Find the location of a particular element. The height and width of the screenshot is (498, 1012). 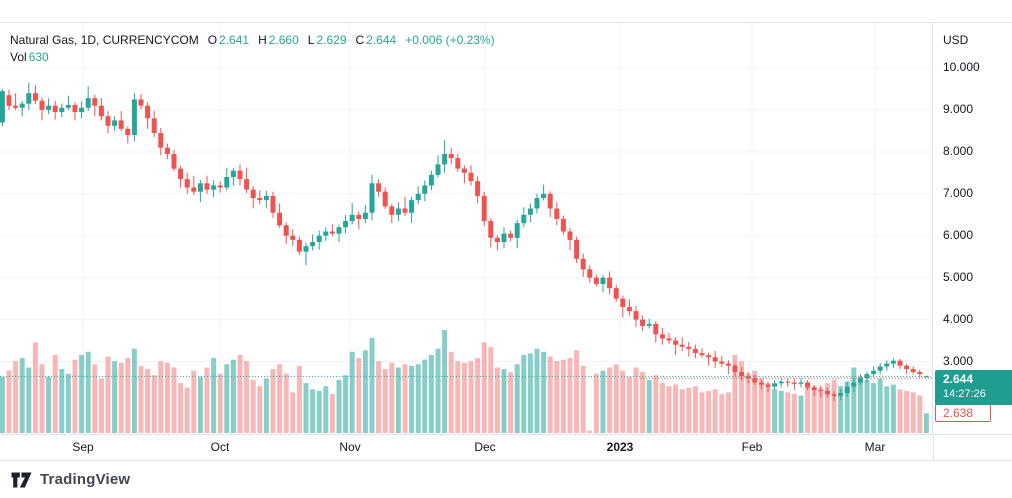

last-price-value: 2.644 is located at coordinates (958, 379).